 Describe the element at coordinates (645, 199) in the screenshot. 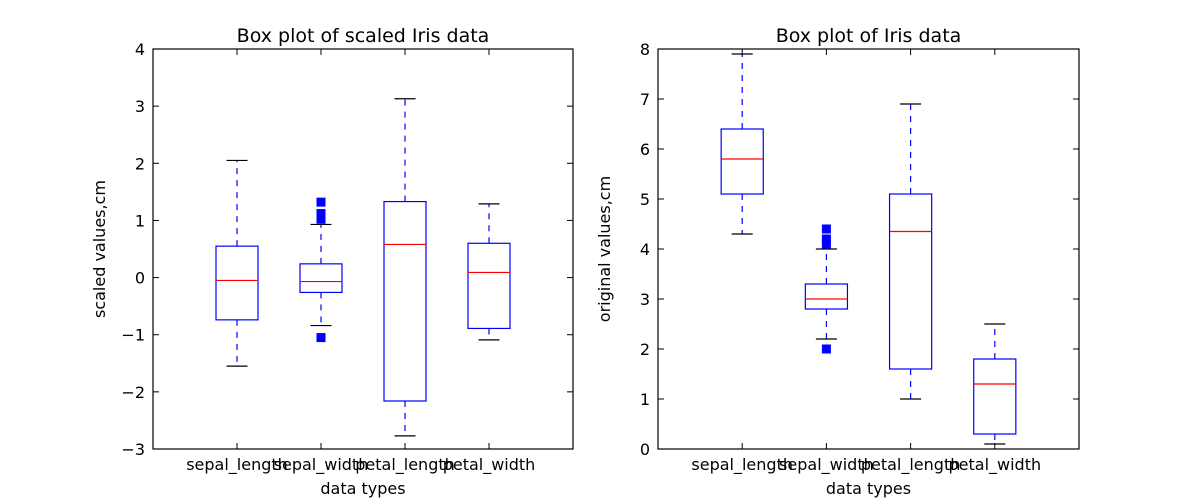

I see `y-tick-label: 5` at that location.